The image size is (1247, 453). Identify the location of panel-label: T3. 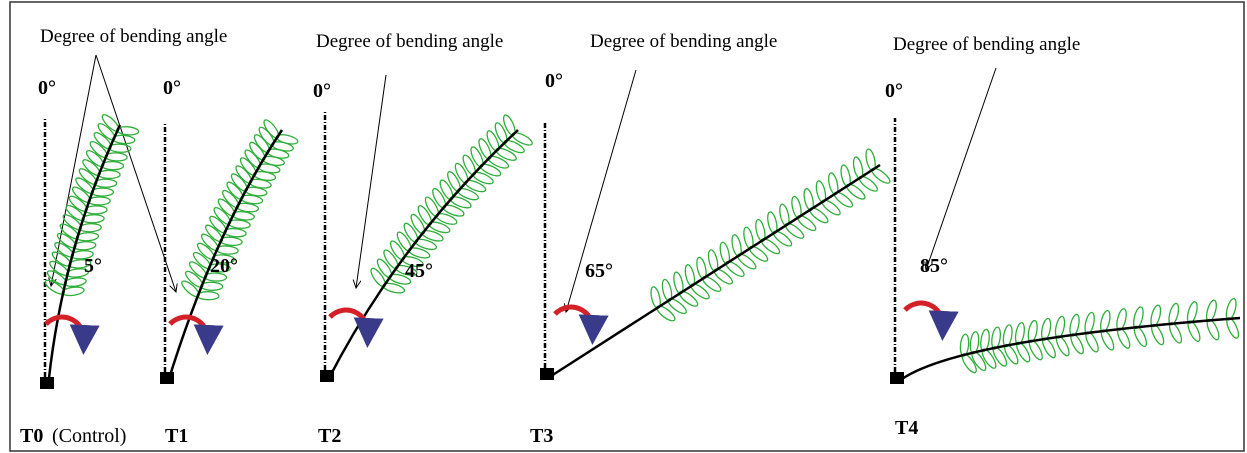
(541, 436).